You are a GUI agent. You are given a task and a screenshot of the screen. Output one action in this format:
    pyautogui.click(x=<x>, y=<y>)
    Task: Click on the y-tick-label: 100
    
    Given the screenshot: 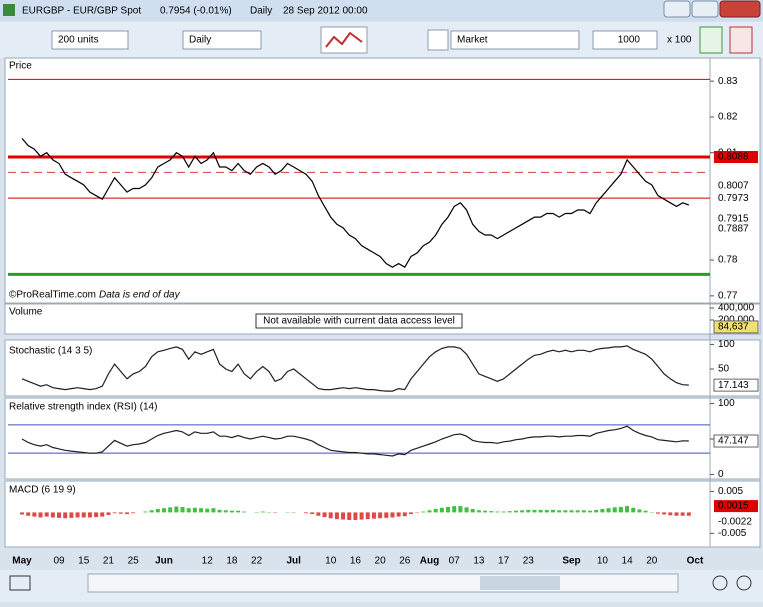 What is the action you would take?
    pyautogui.click(x=726, y=344)
    